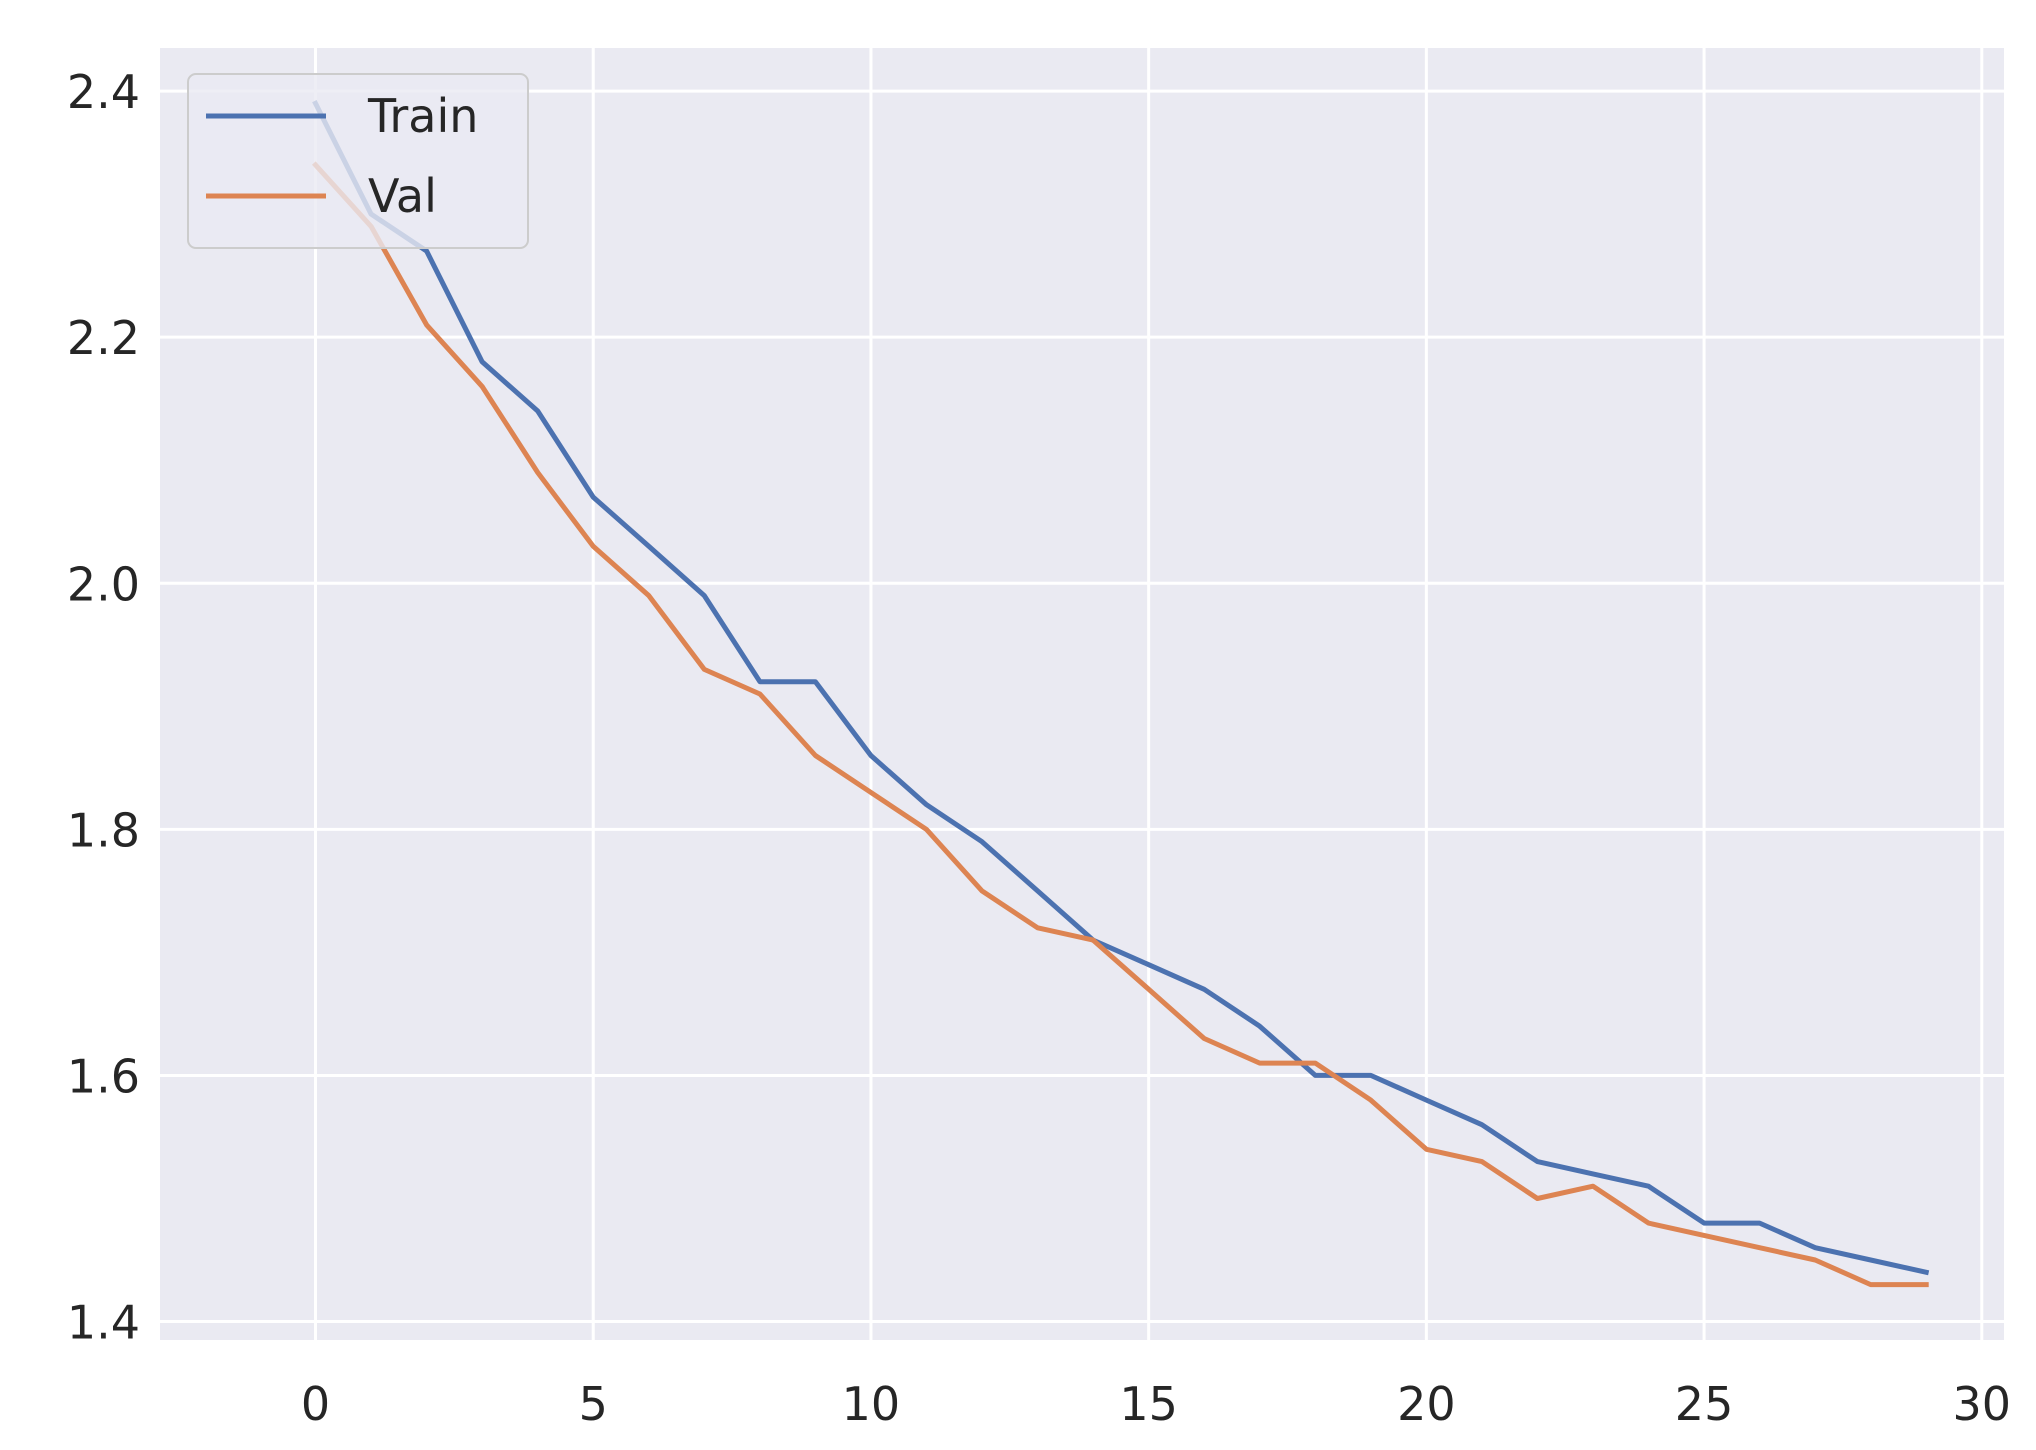 This screenshot has width=2036, height=1450. Describe the element at coordinates (103, 1076) in the screenshot. I see `y-tick-label: 1.6` at that location.